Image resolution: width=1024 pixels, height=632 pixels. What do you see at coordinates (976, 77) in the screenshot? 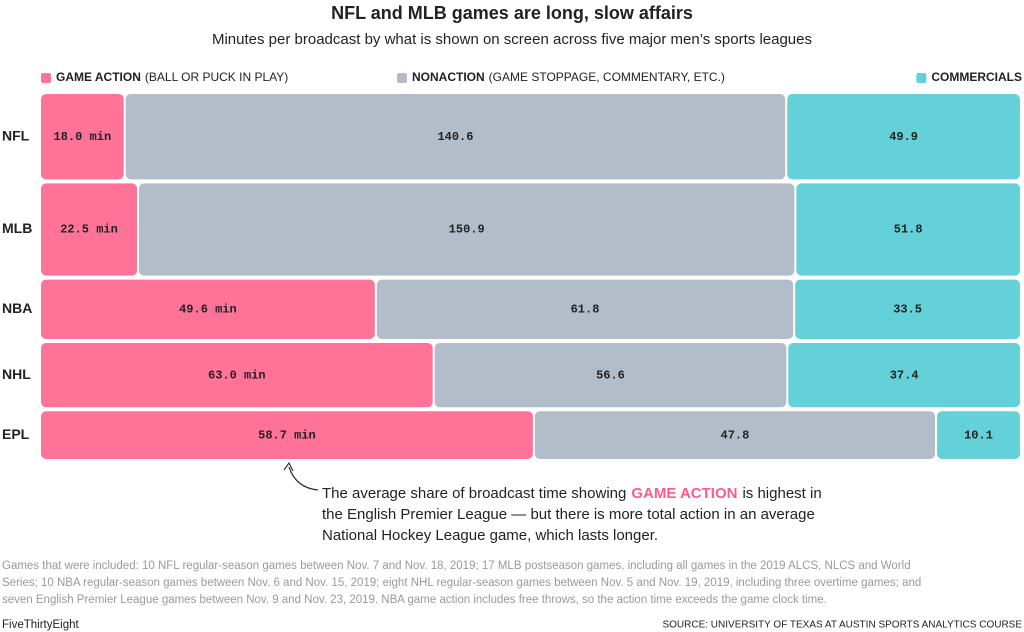
I see `legend-label: COMMERCIALS` at bounding box center [976, 77].